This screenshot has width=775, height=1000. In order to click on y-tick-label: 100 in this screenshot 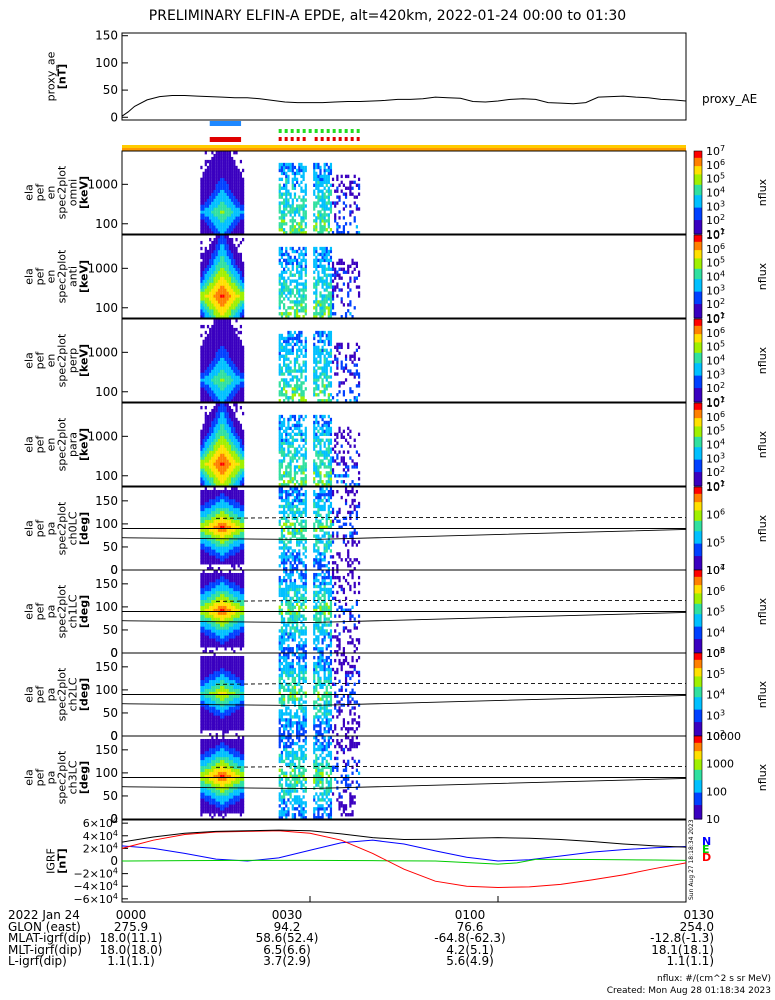, I will do `click(106, 63)`.